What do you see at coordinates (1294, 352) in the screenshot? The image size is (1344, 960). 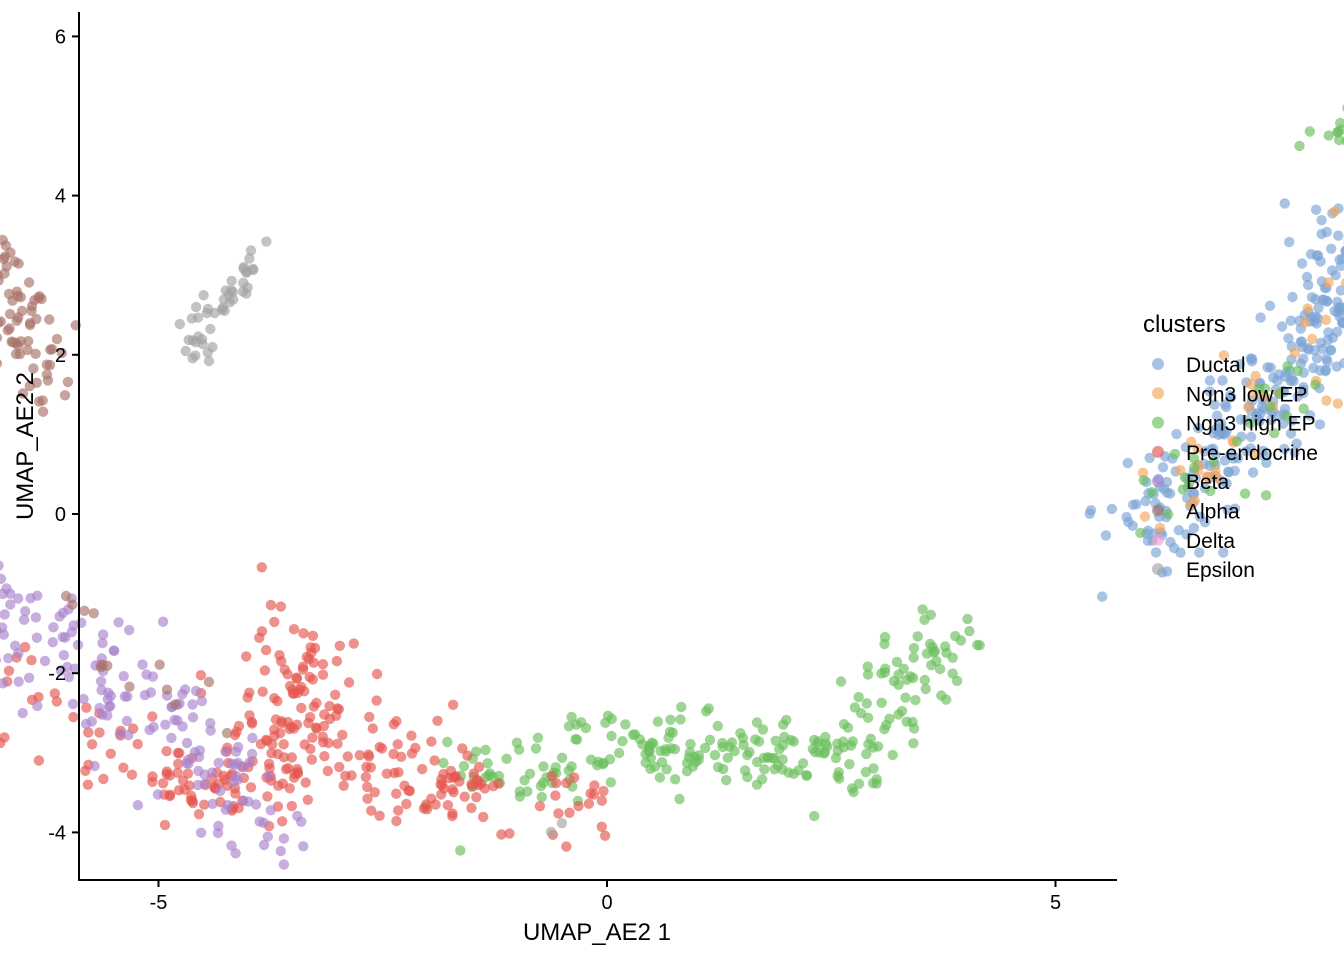 I see `data-point-ngn3-low-ep` at bounding box center [1294, 352].